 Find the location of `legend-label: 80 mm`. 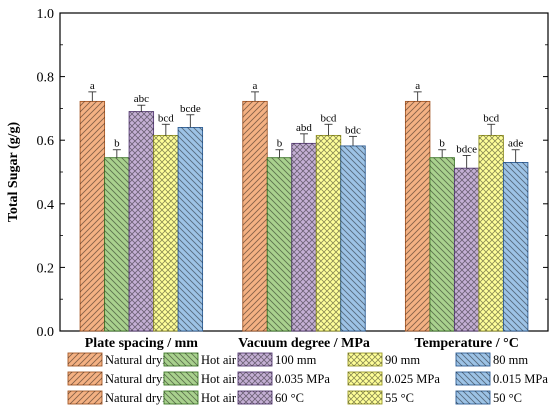

legend-label: 80 mm is located at coordinates (510, 360).